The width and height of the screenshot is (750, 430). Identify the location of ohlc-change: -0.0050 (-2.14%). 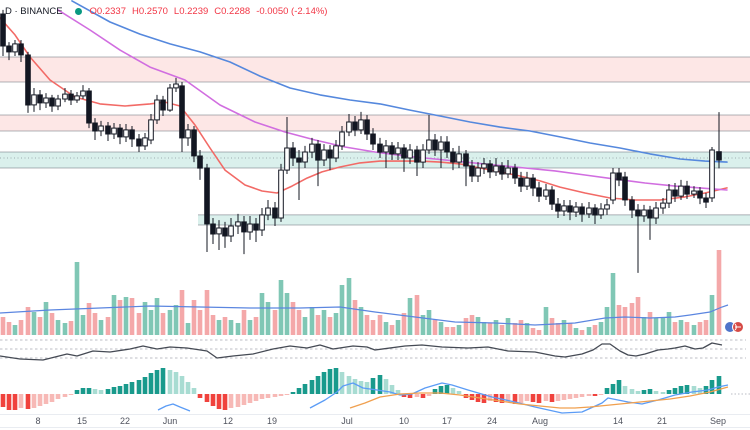
(292, 11).